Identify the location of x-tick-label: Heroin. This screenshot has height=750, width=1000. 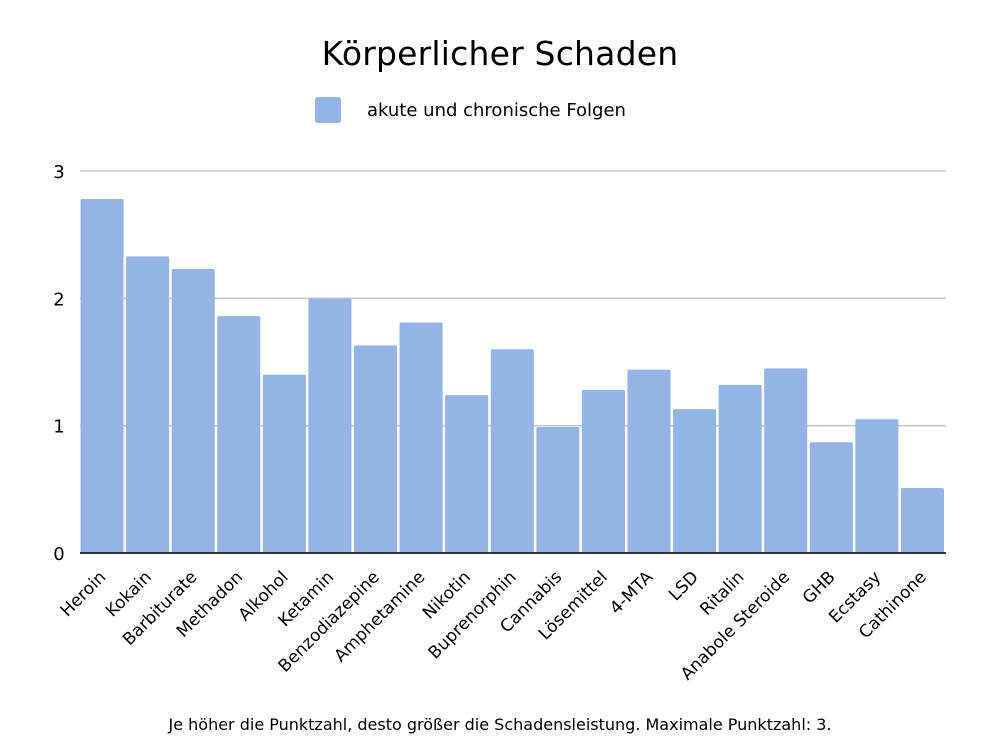
(84, 594).